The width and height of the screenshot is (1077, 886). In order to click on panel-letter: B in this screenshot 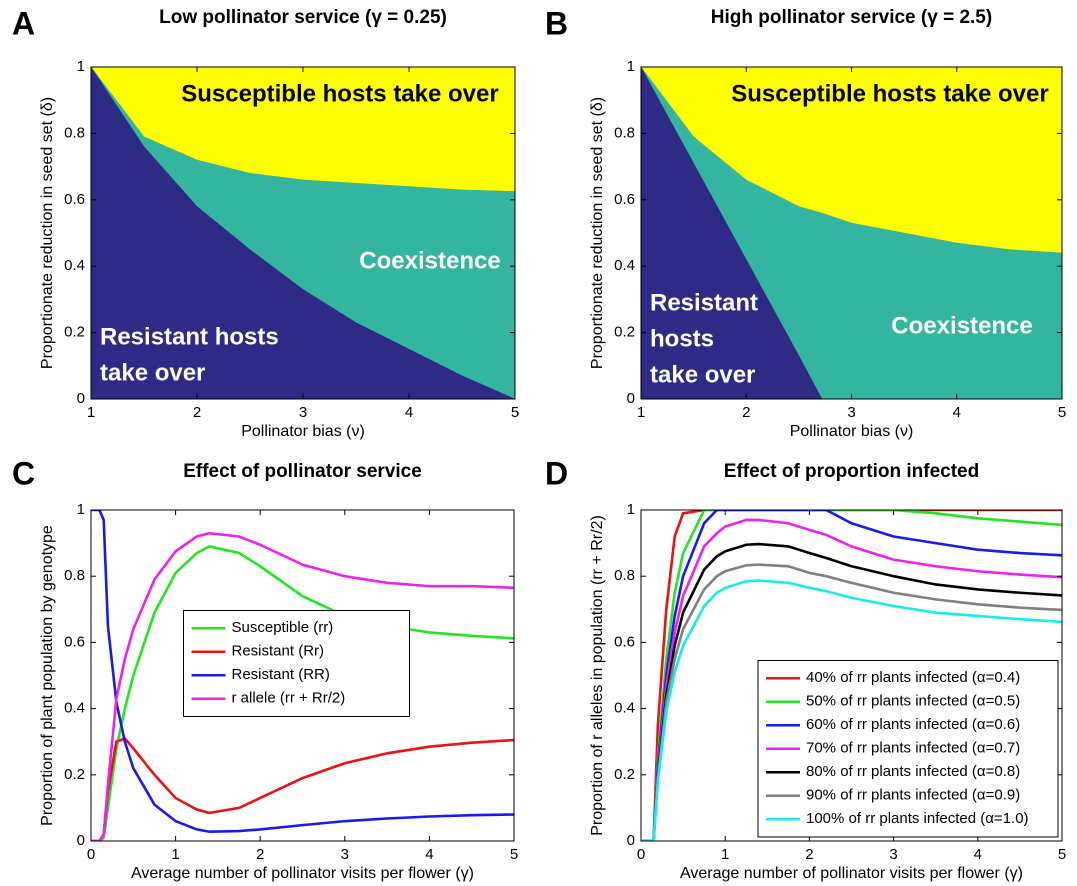, I will do `click(556, 23)`.